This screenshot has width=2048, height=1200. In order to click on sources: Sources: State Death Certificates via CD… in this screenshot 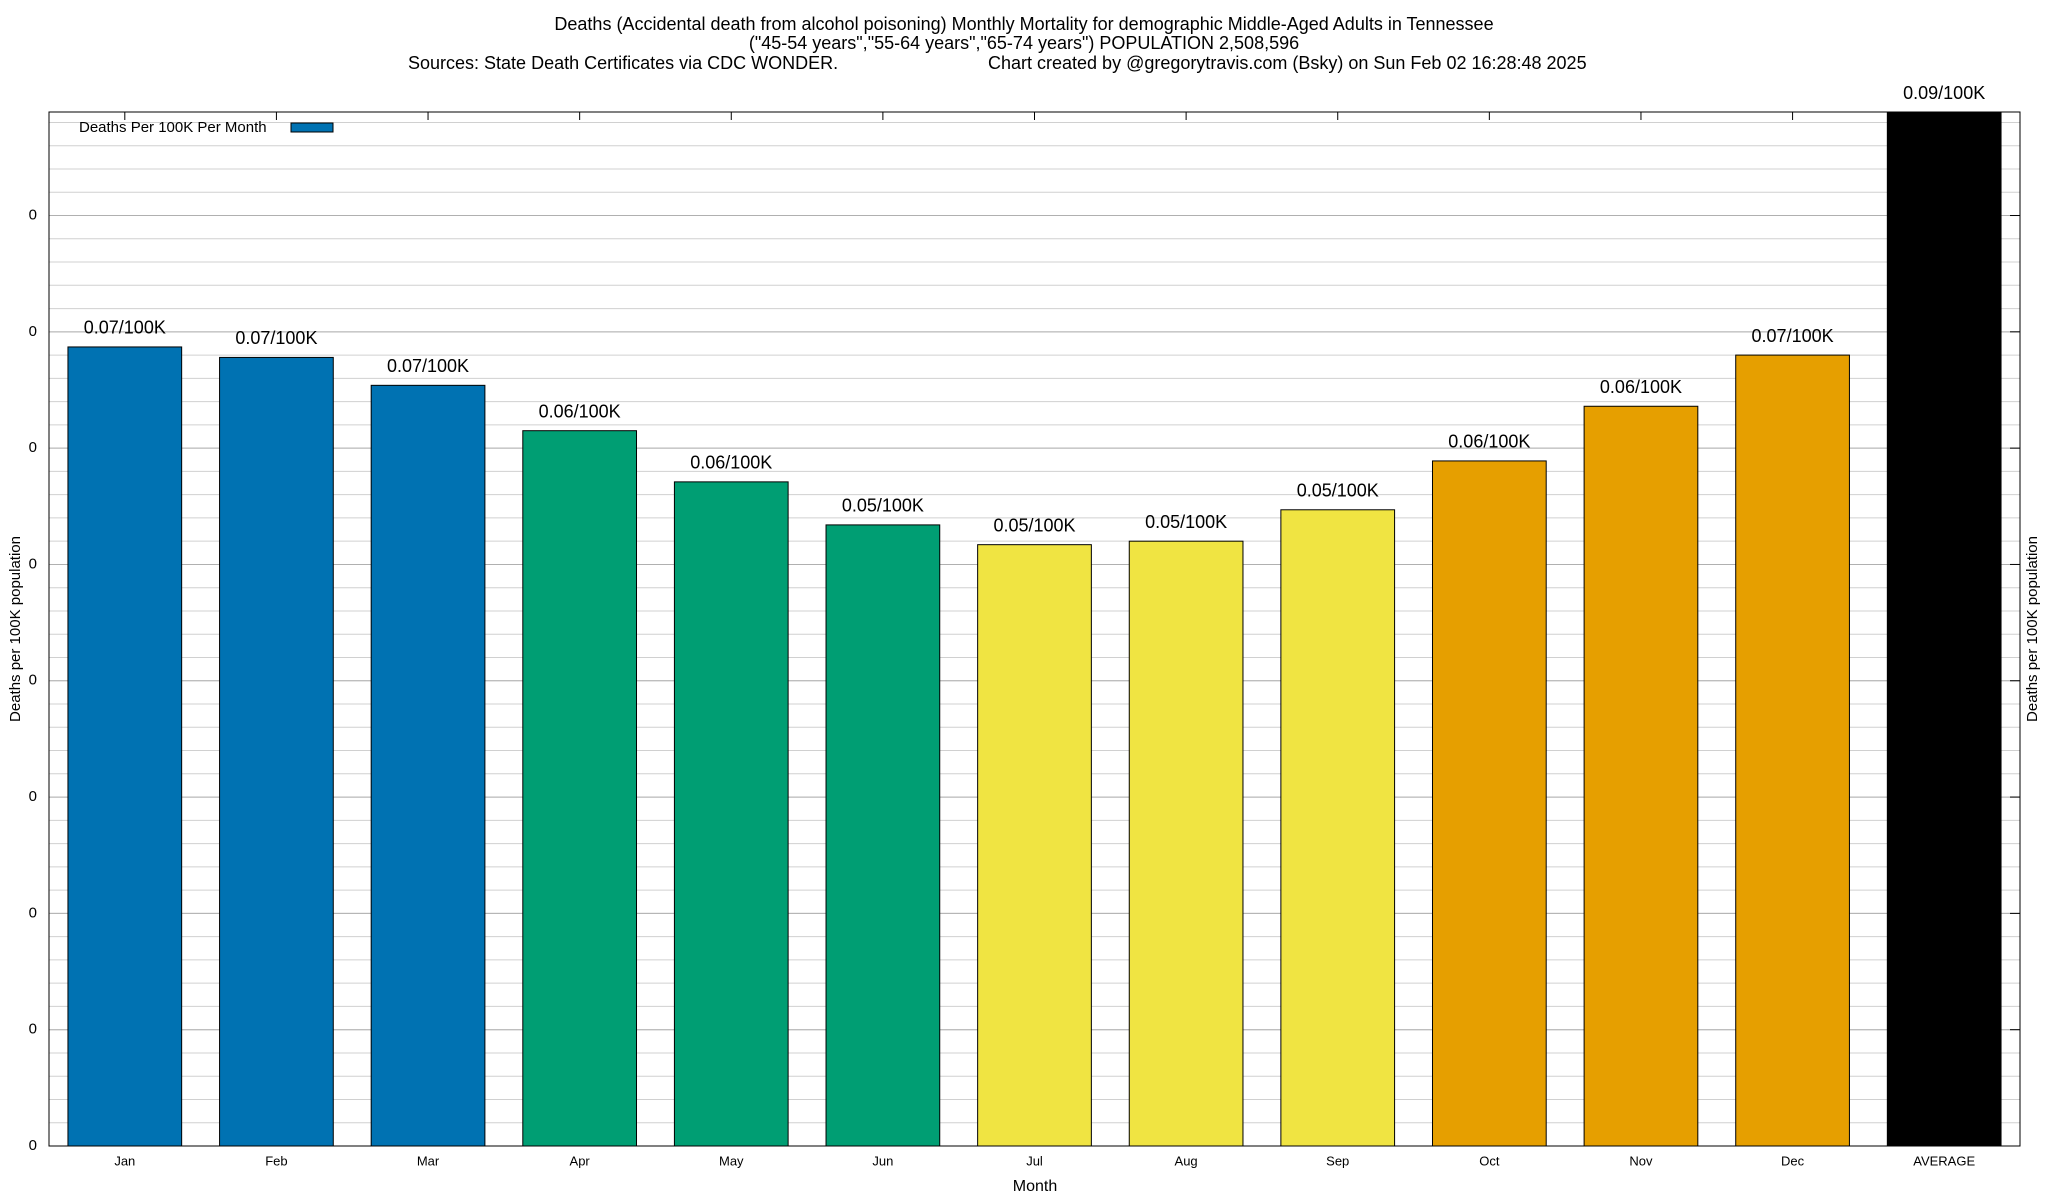, I will do `click(623, 63)`.